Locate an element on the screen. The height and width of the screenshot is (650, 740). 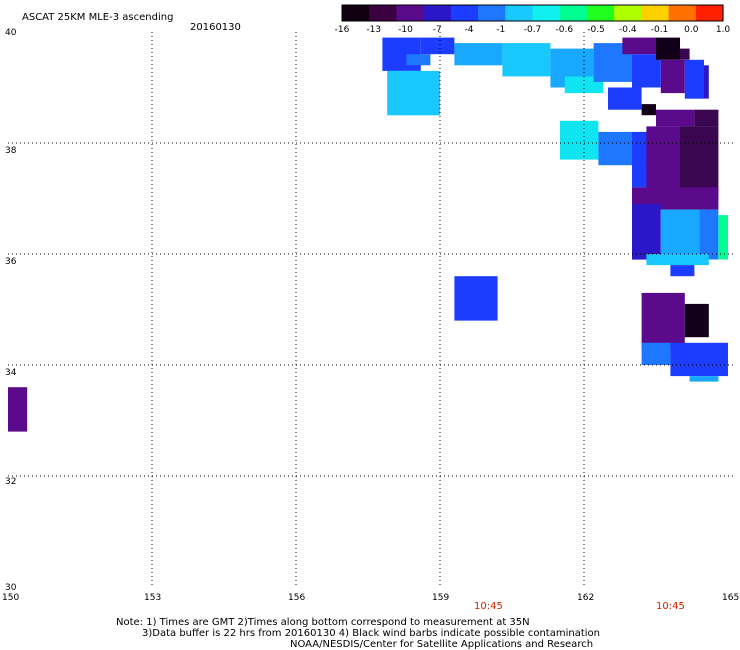
colorbar-label: -0.6 is located at coordinates (565, 30).